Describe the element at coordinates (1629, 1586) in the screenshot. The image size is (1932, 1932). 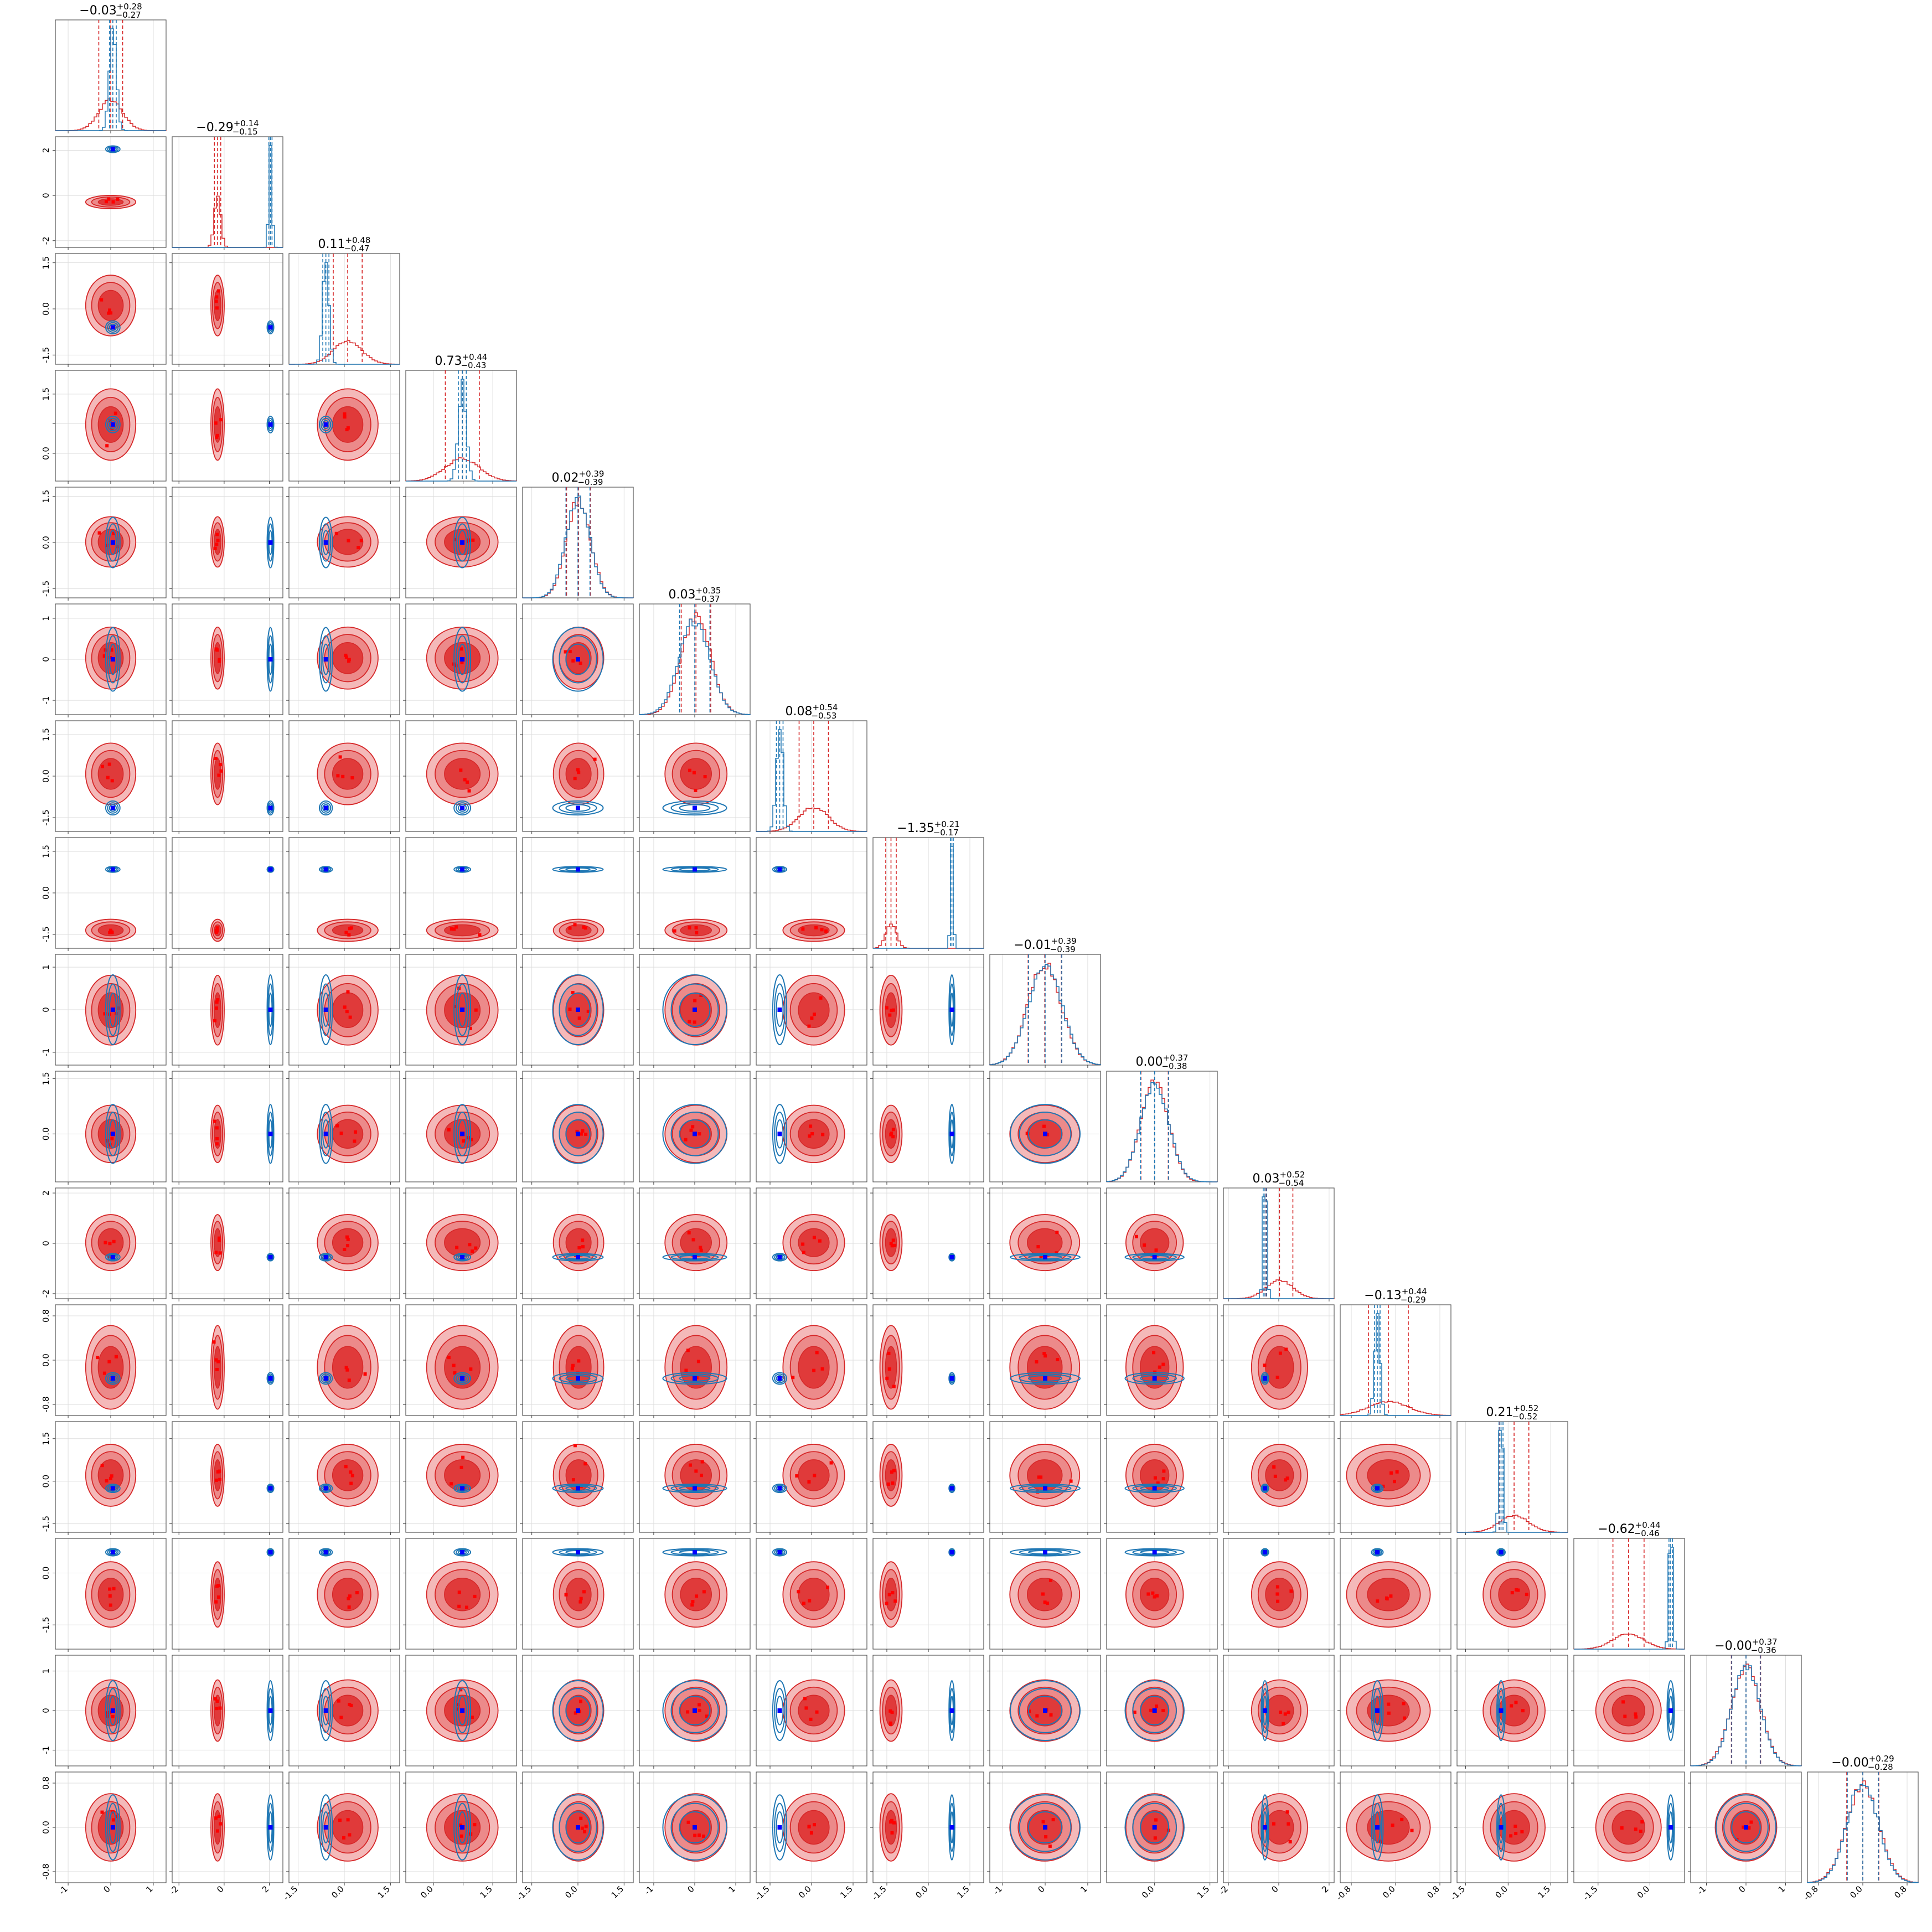
I see `diagonal-panel: −0.62+0.44 −0.46` at that location.